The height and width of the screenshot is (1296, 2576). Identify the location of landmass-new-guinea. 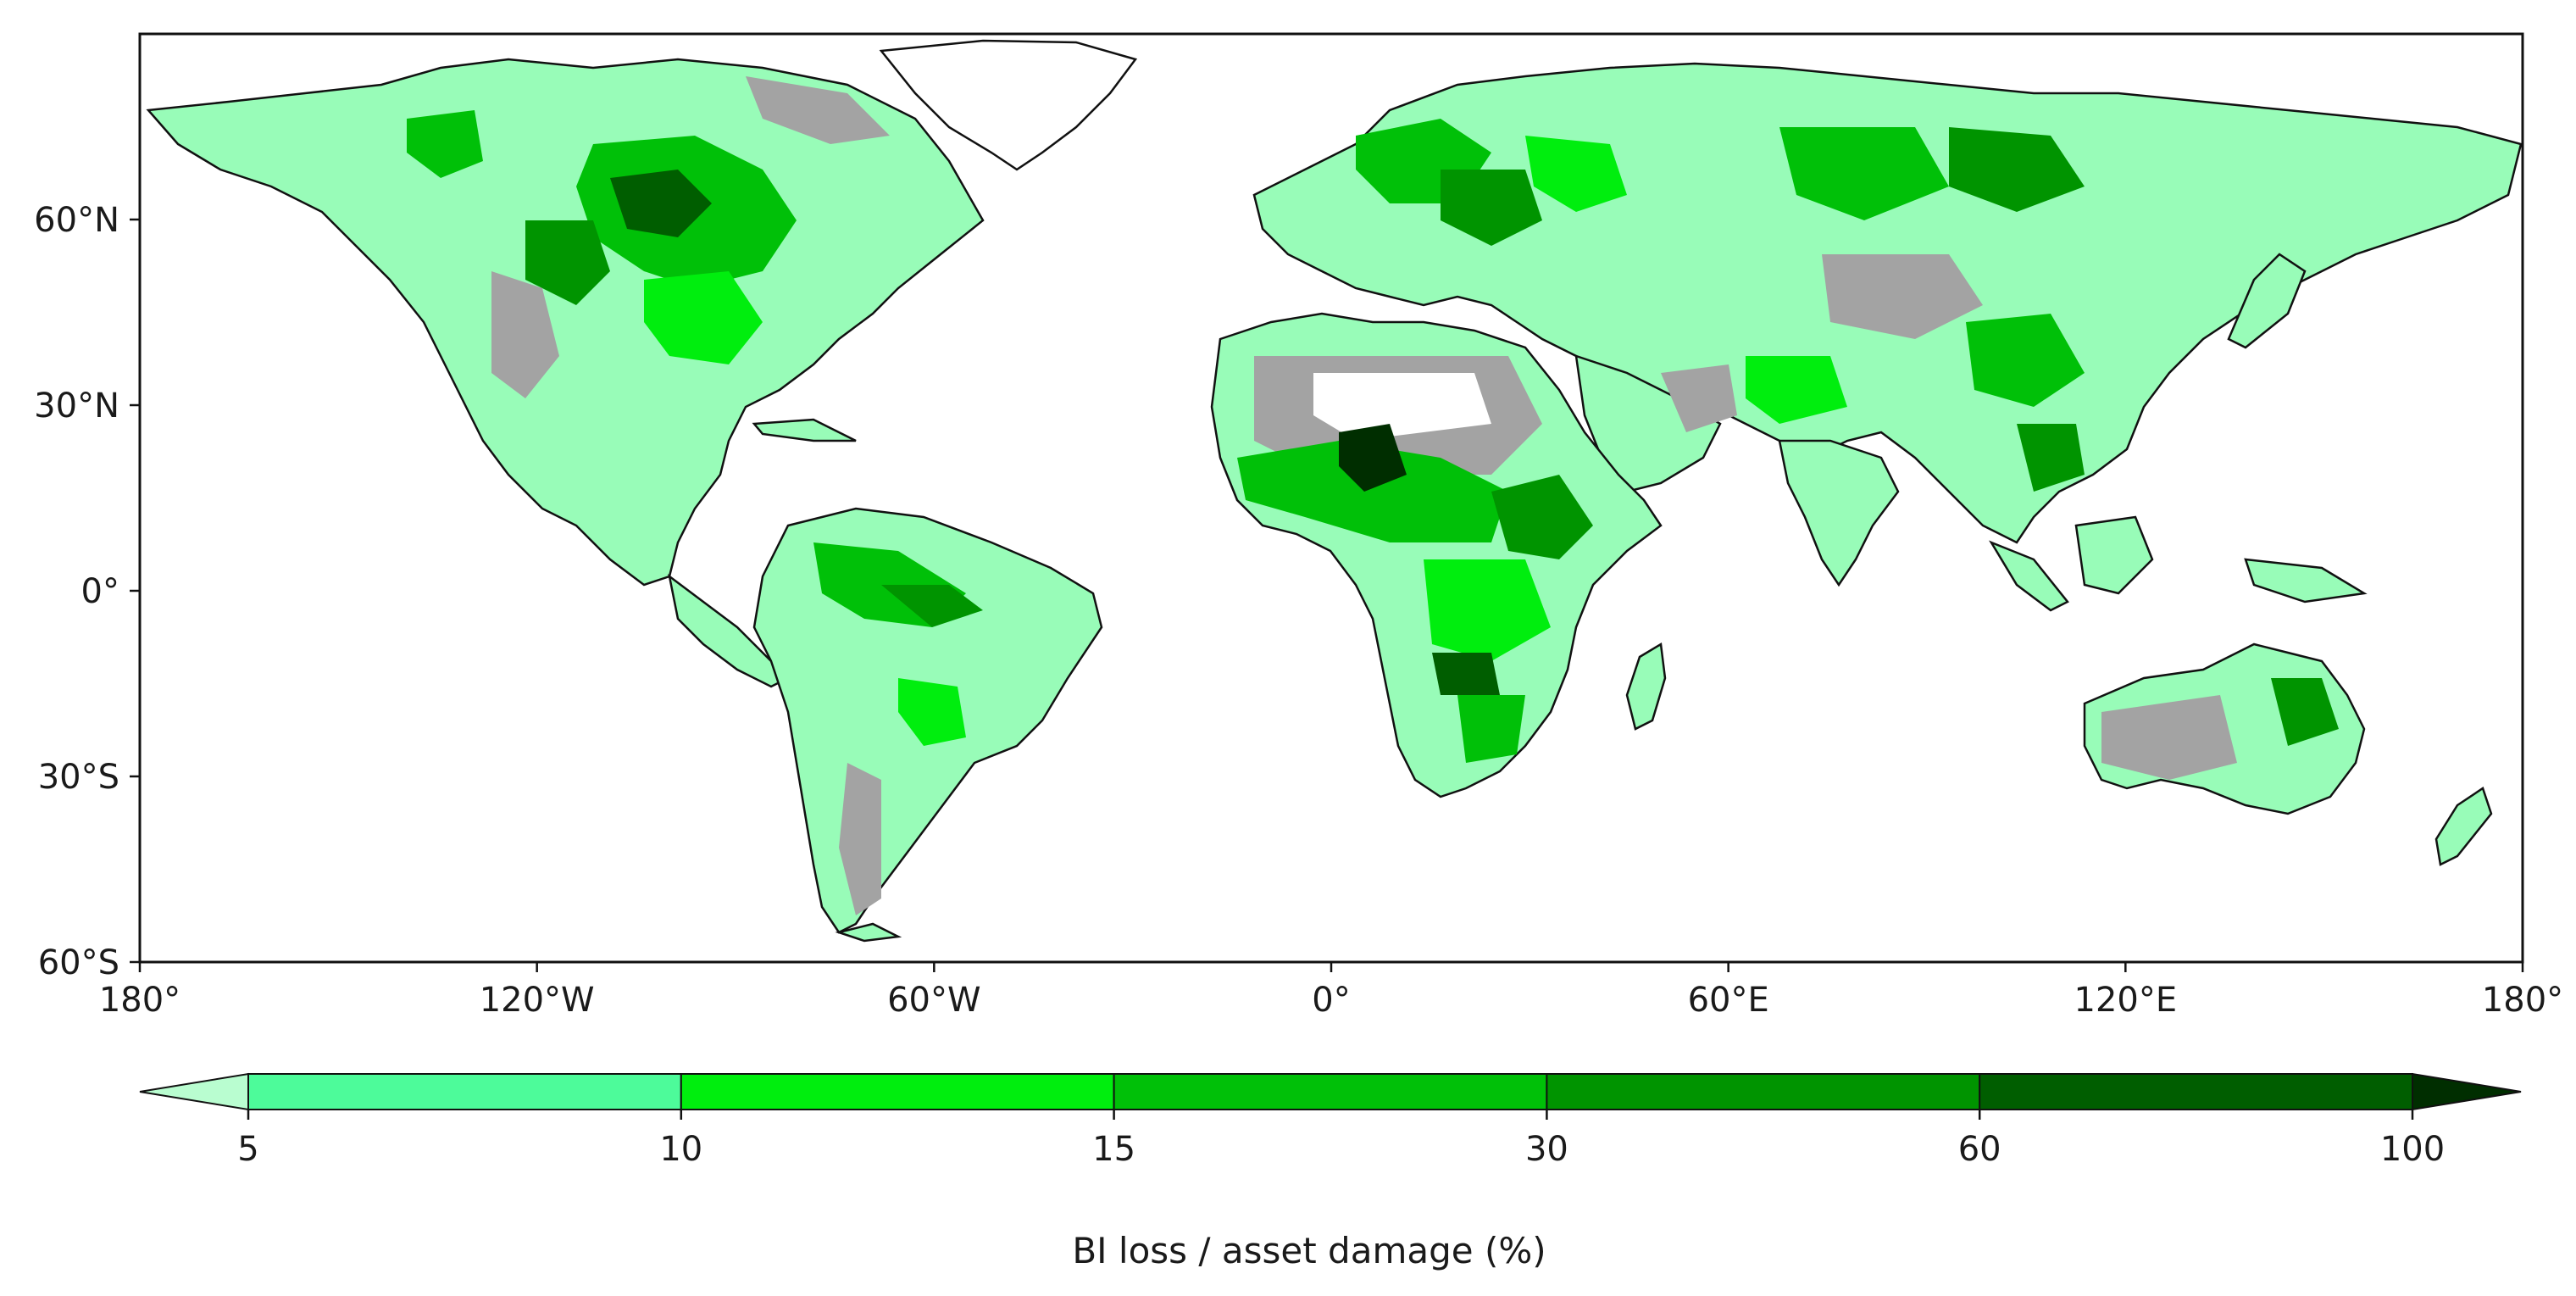
(2306, 581).